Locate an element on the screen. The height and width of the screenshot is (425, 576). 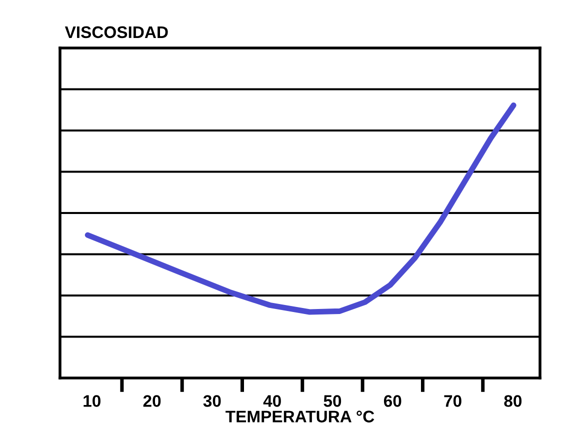
x-axis-title: TEMPERATURA °C is located at coordinates (300, 416).